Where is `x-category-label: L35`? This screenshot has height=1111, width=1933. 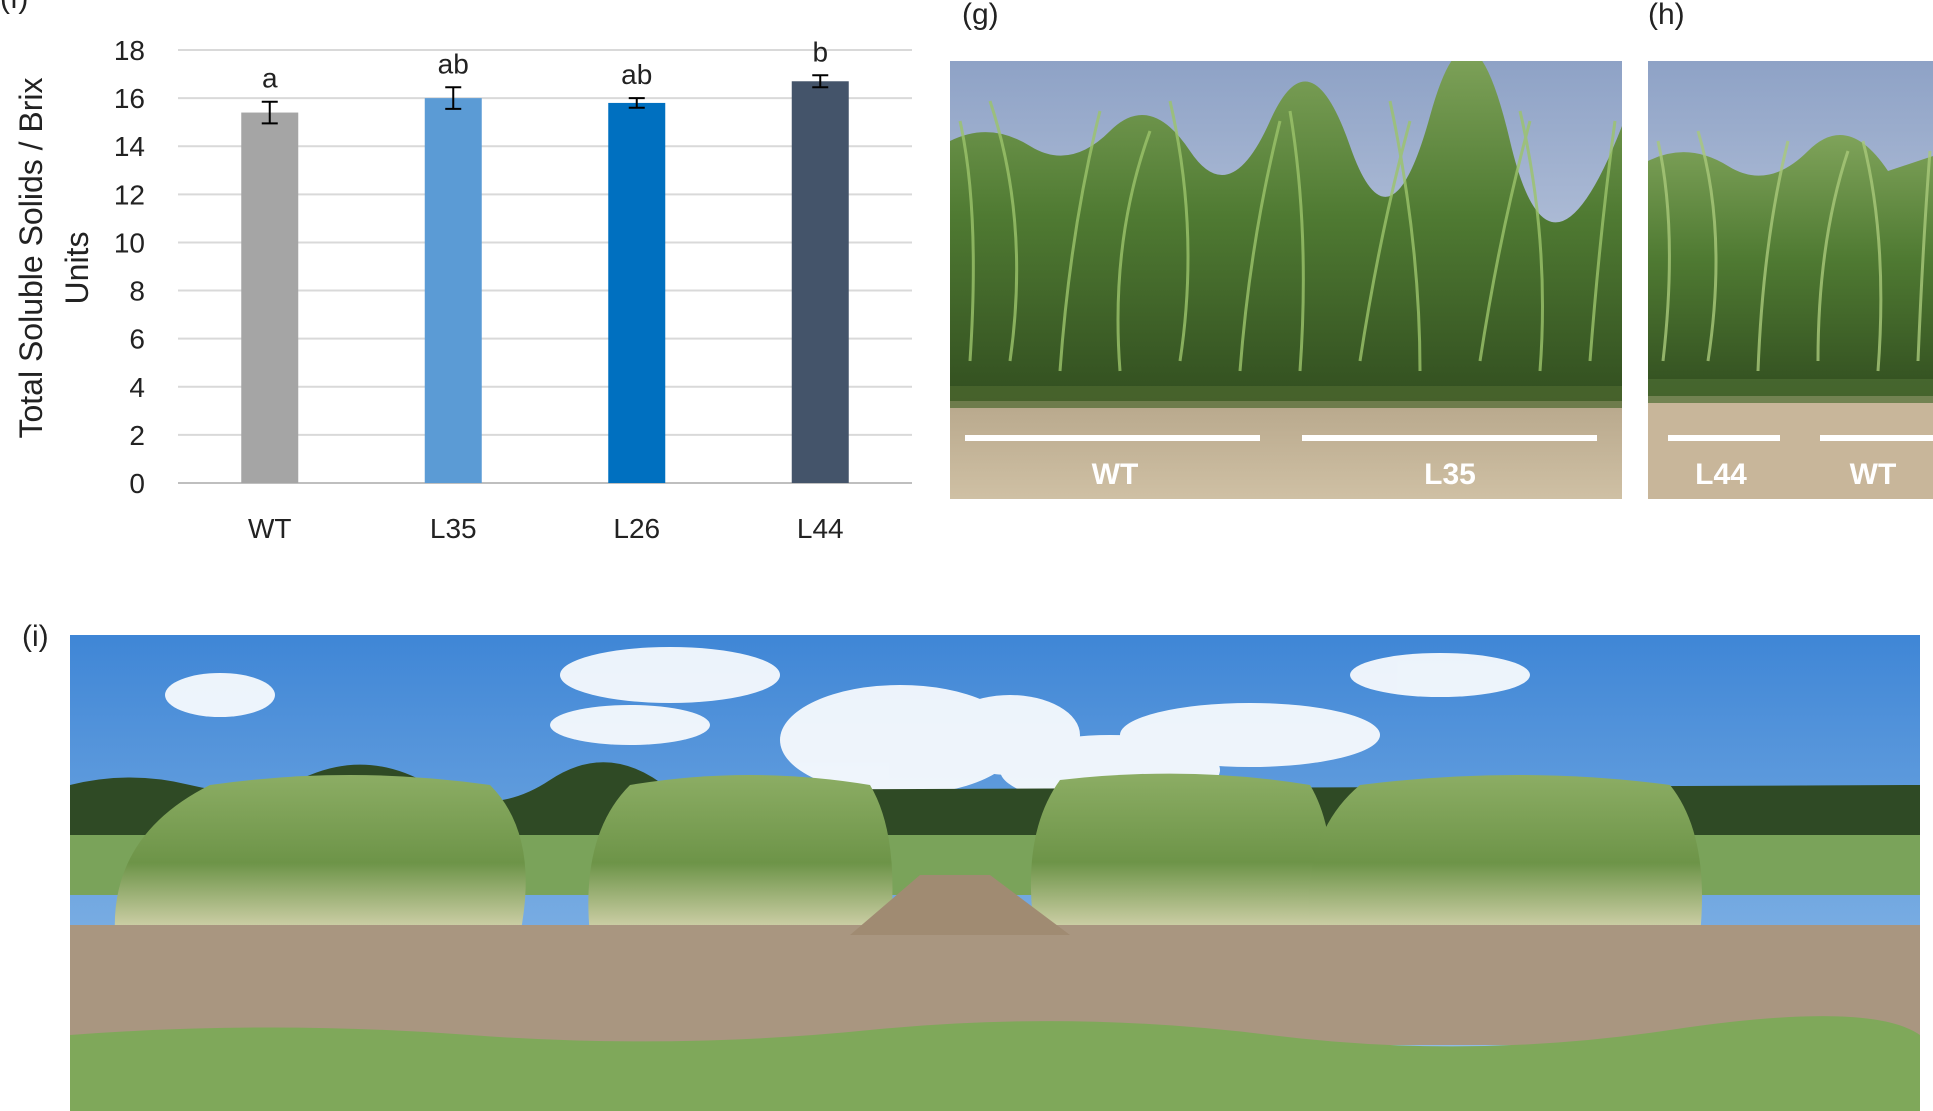
x-category-label: L35 is located at coordinates (453, 528).